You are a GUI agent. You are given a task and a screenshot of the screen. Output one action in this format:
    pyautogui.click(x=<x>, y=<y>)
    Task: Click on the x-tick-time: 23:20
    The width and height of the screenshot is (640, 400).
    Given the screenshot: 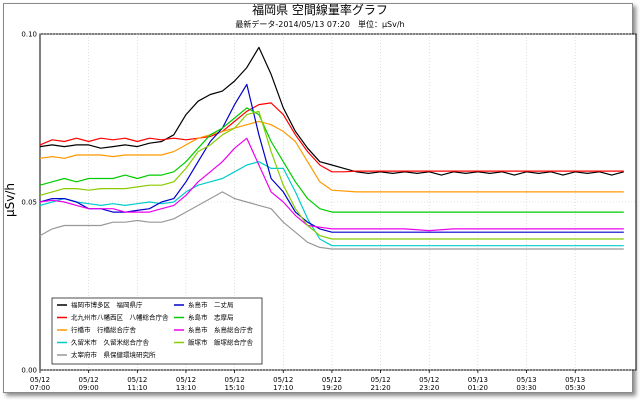 What is the action you would take?
    pyautogui.click(x=429, y=388)
    